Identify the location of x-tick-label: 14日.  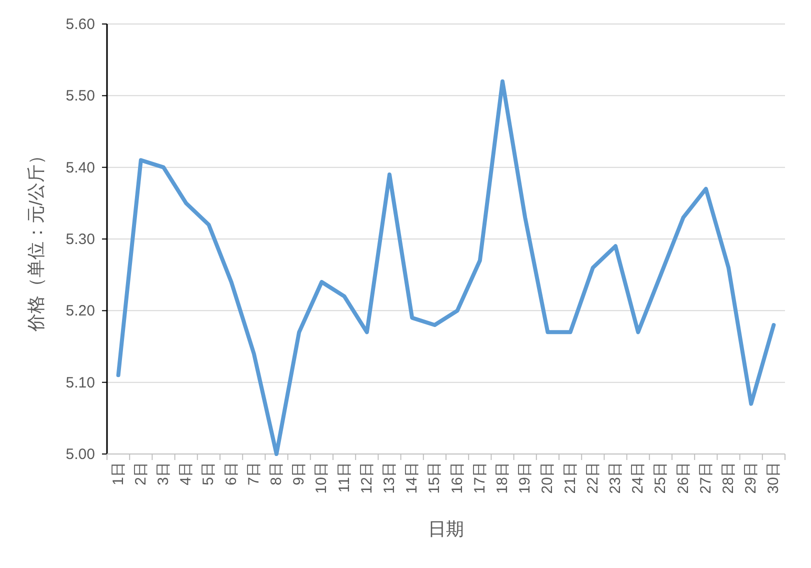
(412, 478).